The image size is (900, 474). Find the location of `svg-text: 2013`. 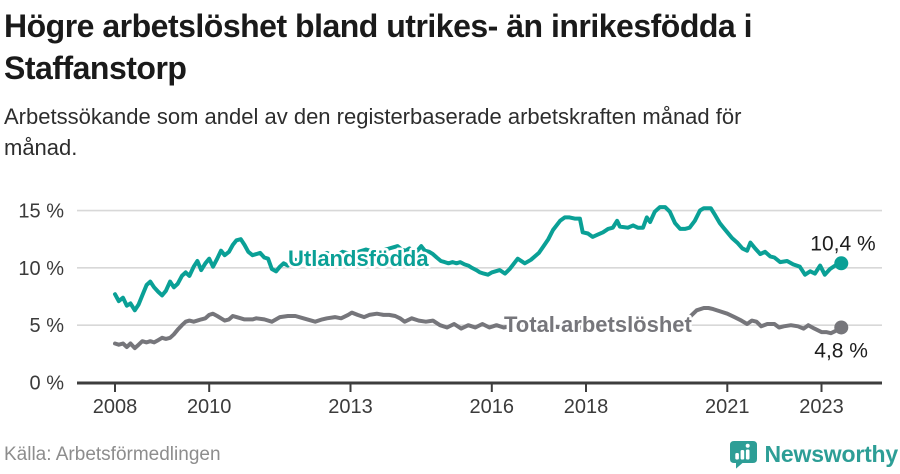

svg-text: 2013 is located at coordinates (350, 407).